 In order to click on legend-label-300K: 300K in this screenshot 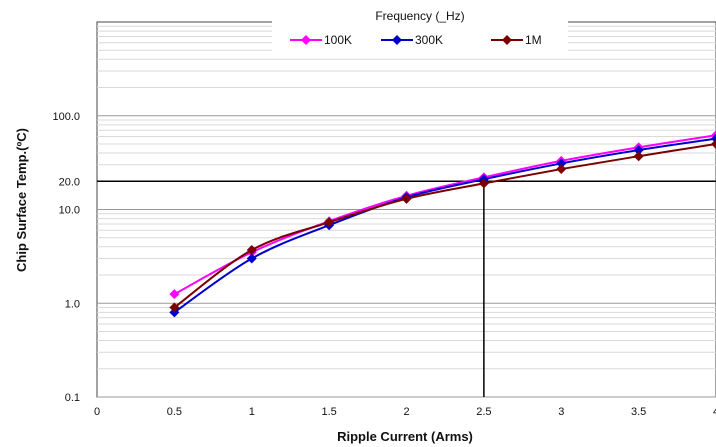, I will do `click(429, 40)`.